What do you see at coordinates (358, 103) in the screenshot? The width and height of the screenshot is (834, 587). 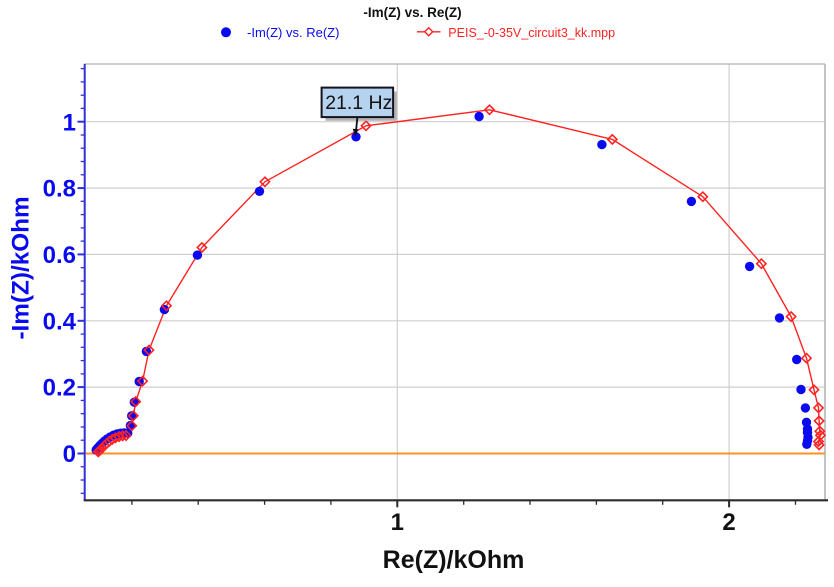 I see `svg-text: 21.1 Hz` at bounding box center [358, 103].